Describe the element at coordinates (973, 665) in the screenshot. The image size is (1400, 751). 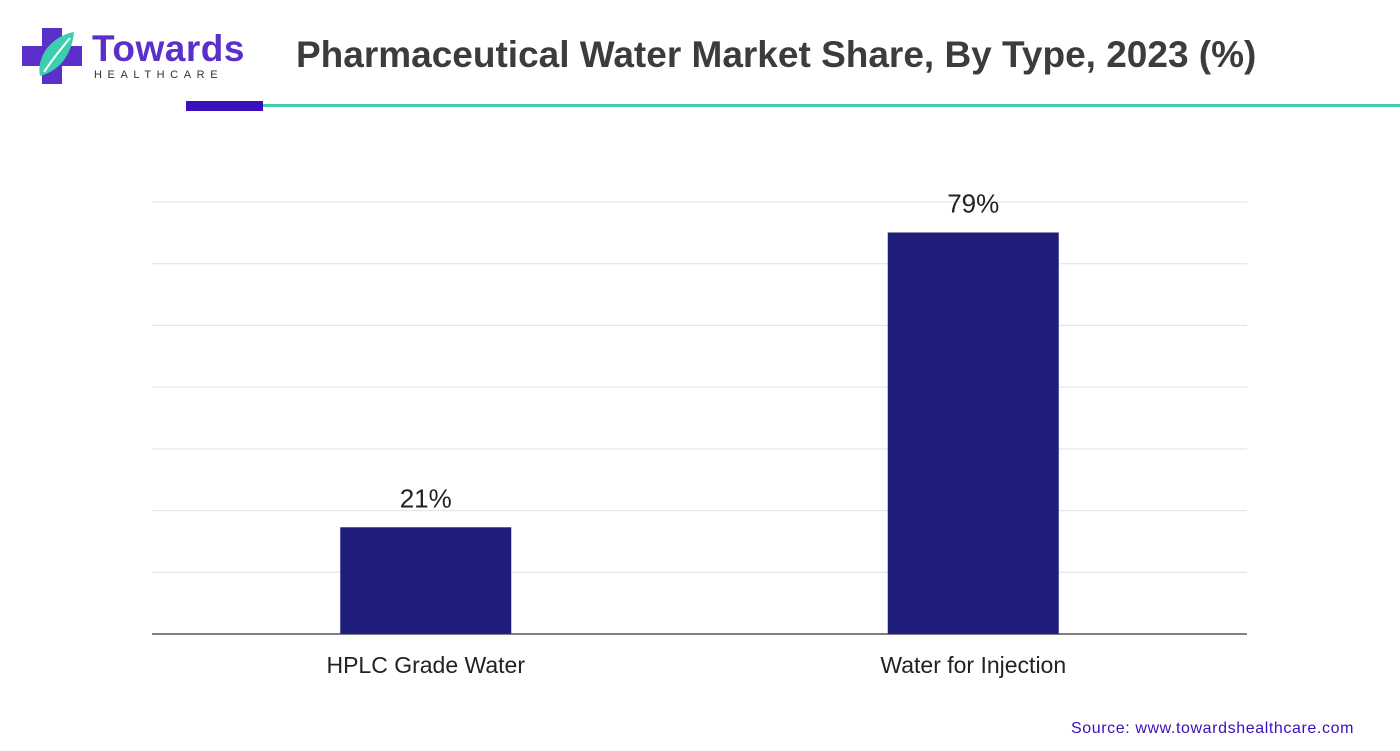
I see `x-tick-label: Water for Injection` at that location.